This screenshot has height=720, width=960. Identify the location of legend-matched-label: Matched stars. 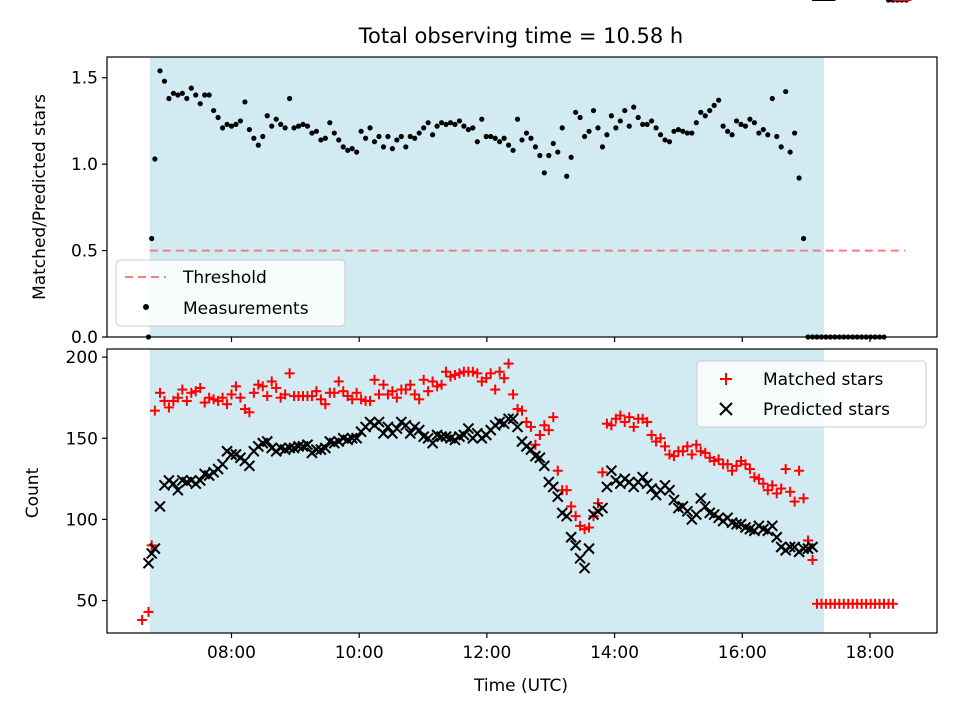
(823, 380).